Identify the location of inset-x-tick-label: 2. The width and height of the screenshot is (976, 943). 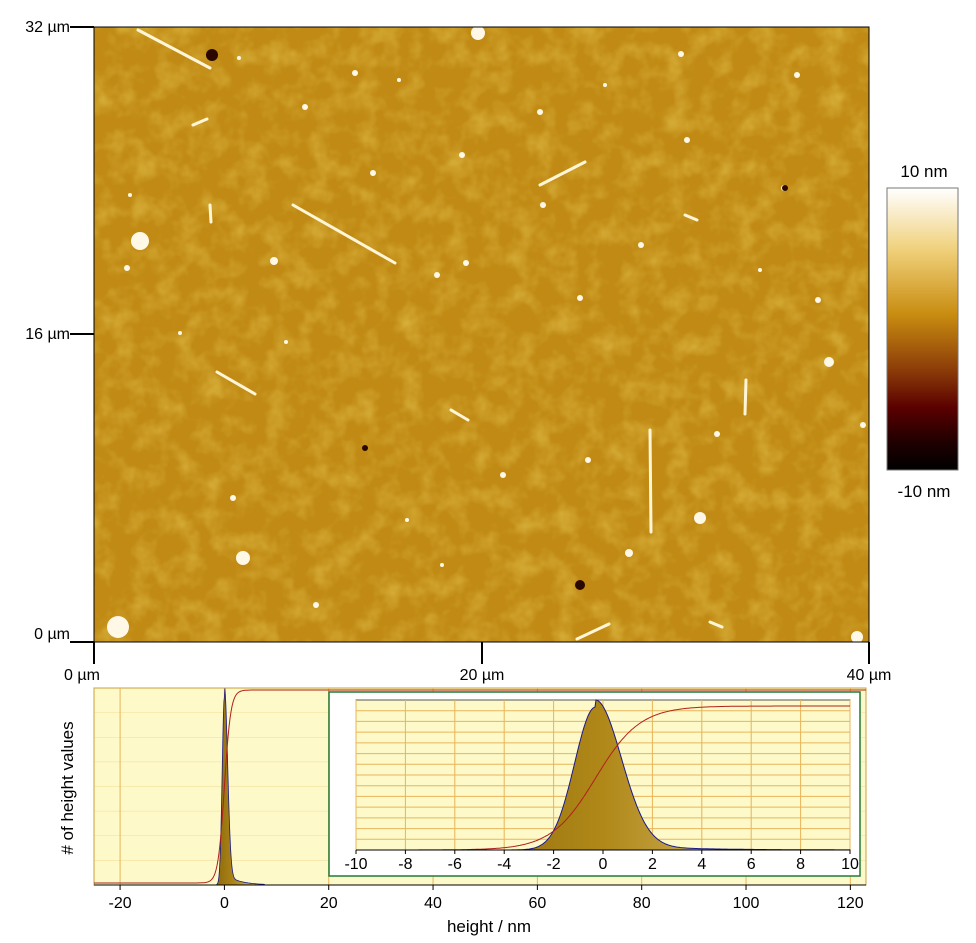
(652, 864).